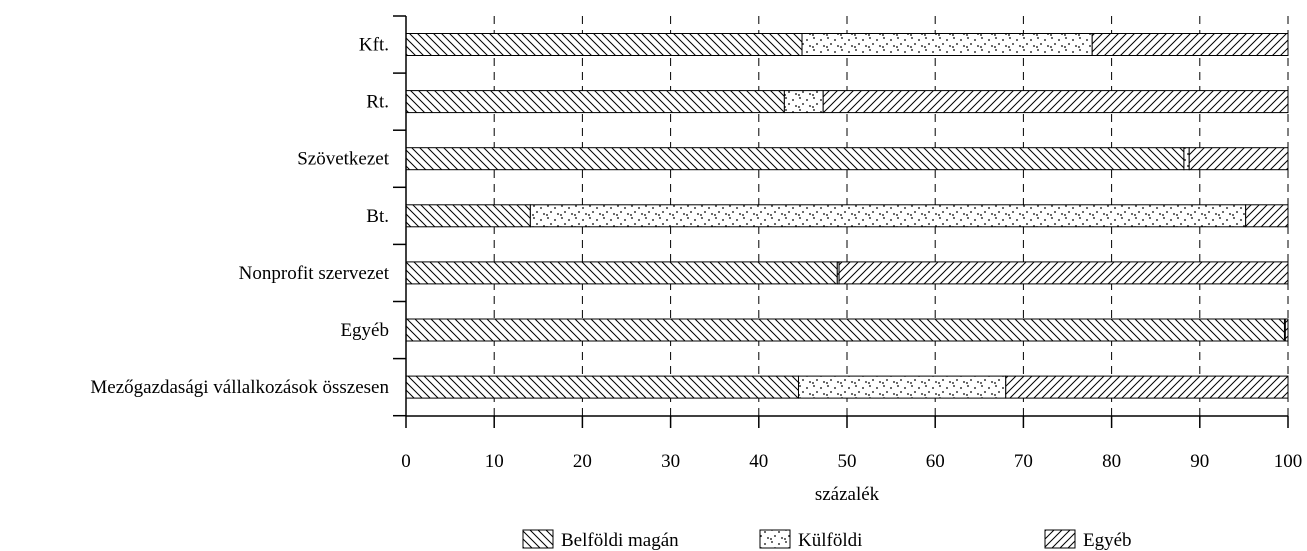 The width and height of the screenshot is (1307, 551). What do you see at coordinates (1111, 461) in the screenshot?
I see `x-tick-label: 80` at bounding box center [1111, 461].